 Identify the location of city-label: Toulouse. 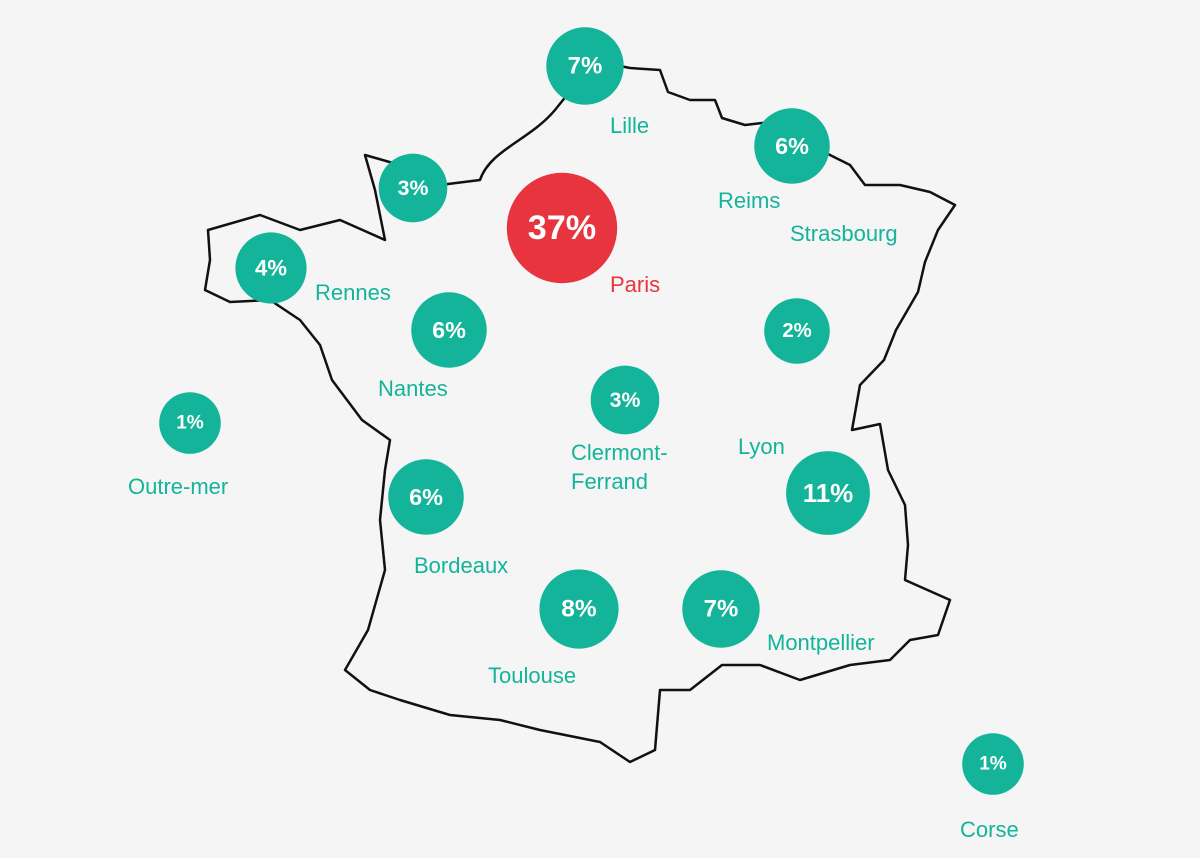
(532, 675).